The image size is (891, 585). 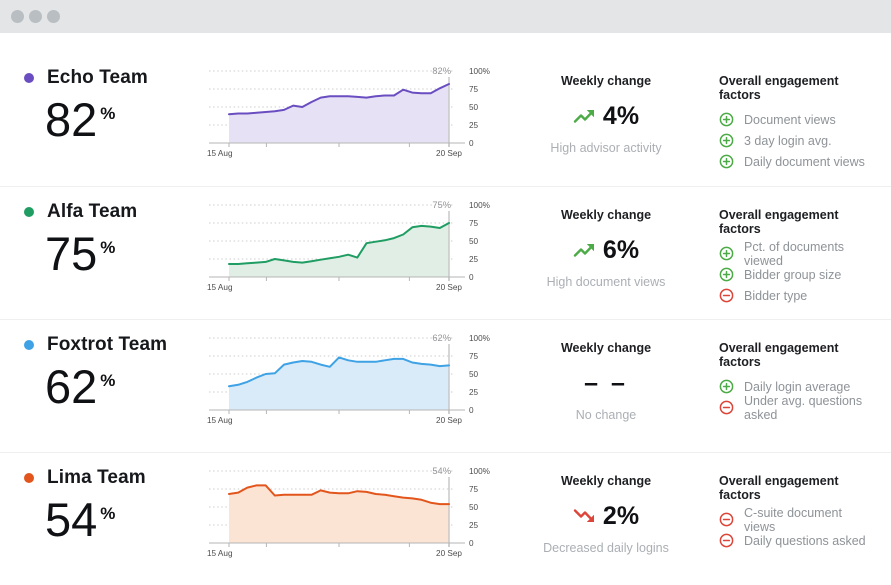 I want to click on factor-item: Daily login average, so click(x=796, y=386).